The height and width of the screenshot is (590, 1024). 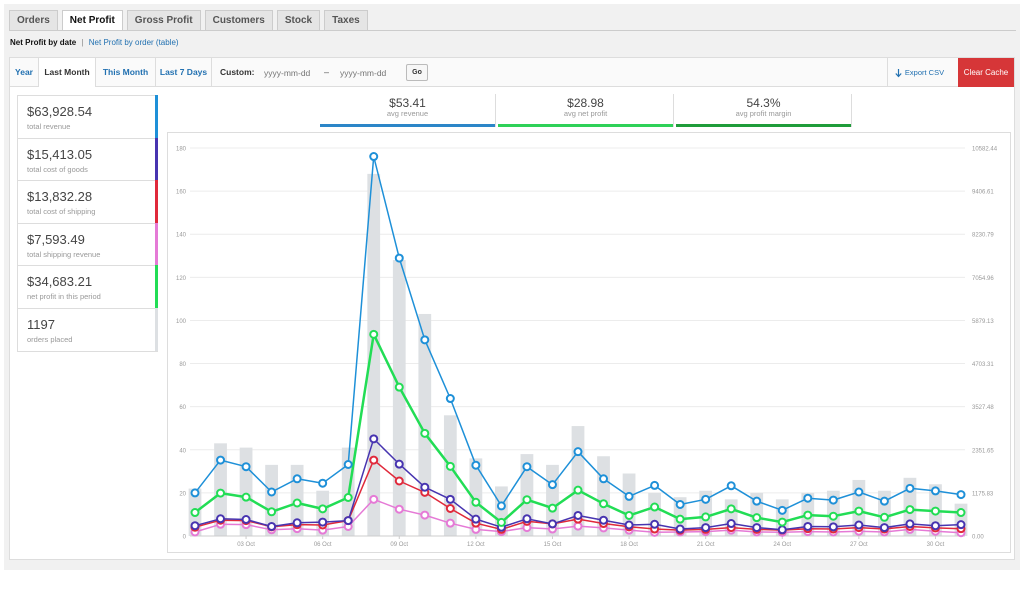 What do you see at coordinates (919, 72) in the screenshot?
I see `export-csv-button: Export CSV` at bounding box center [919, 72].